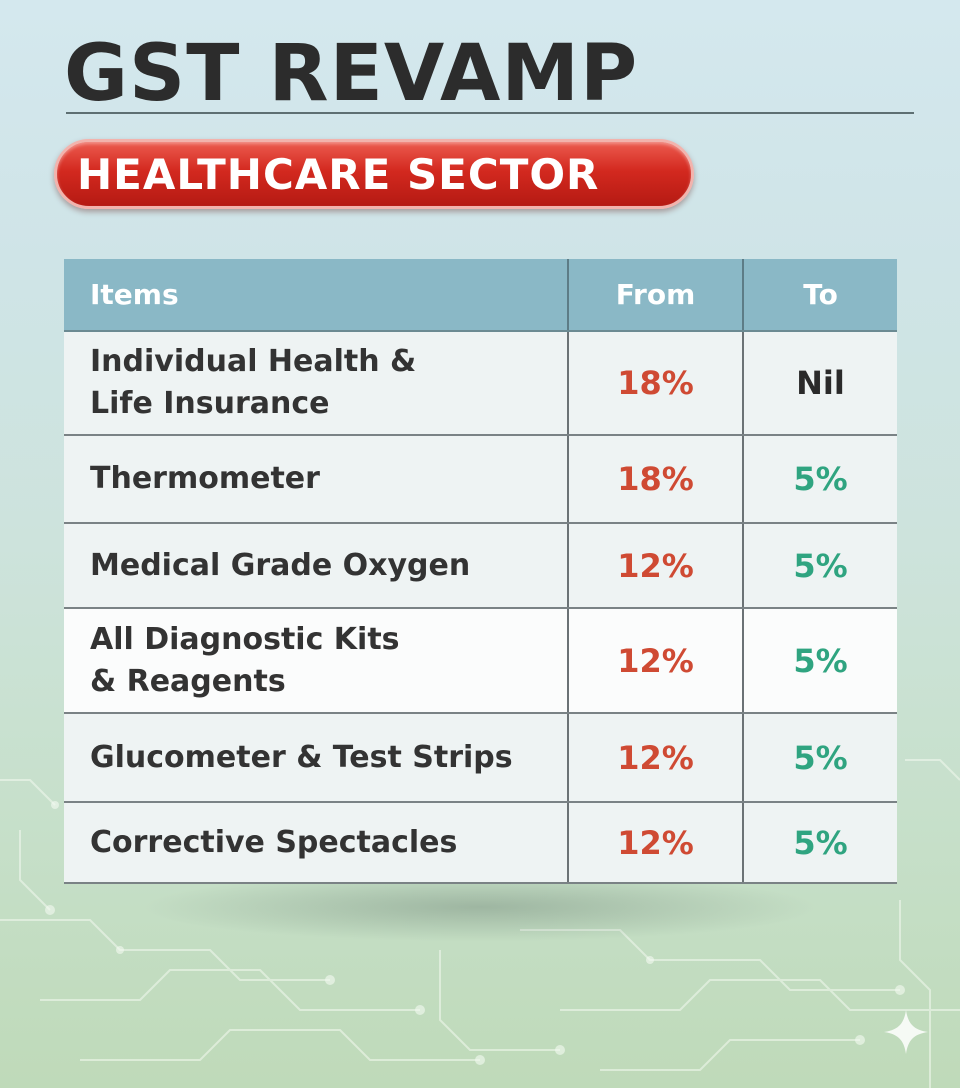 This screenshot has height=1088, width=960. I want to click on table-row: All Diagnostic Kits & Reagents 12% 5%, so click(480, 661).